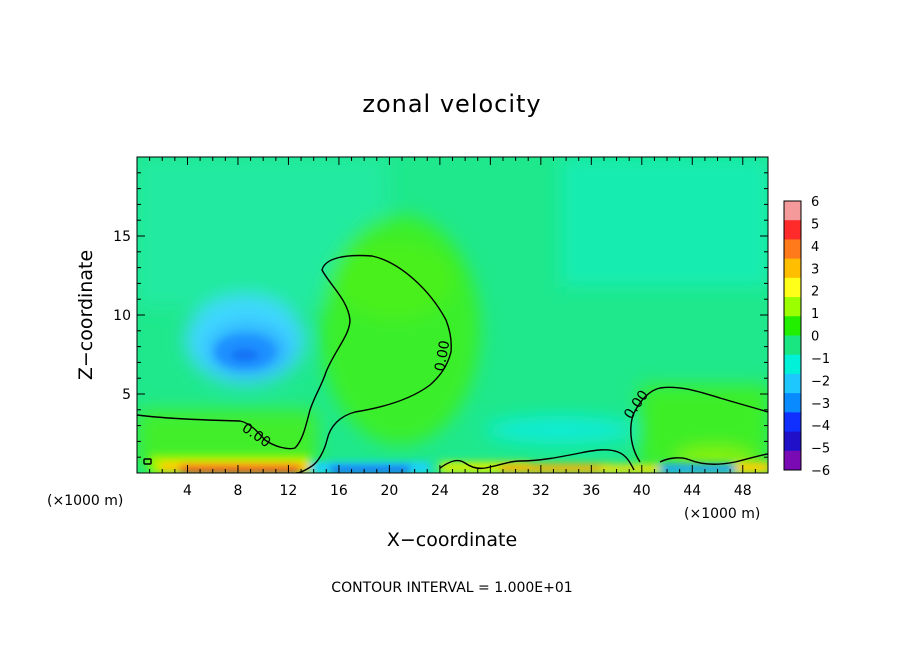  I want to click on chart-title: zonal velocity, so click(451, 104).